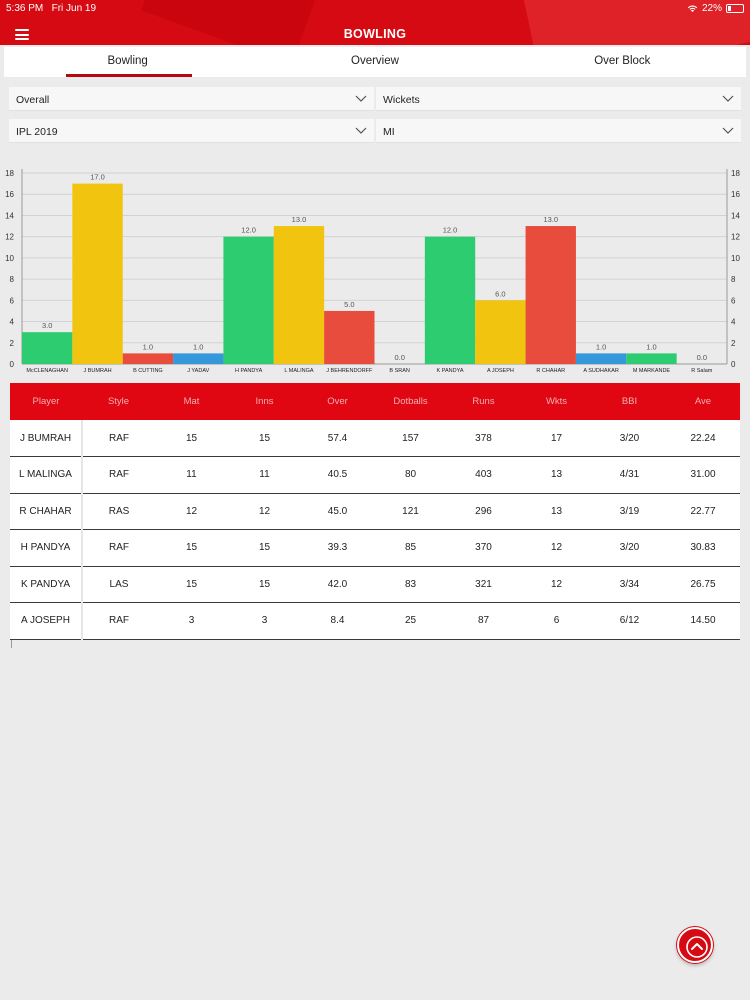 The height and width of the screenshot is (1000, 750). What do you see at coordinates (500, 332) in the screenshot?
I see `bar-a-joseph` at bounding box center [500, 332].